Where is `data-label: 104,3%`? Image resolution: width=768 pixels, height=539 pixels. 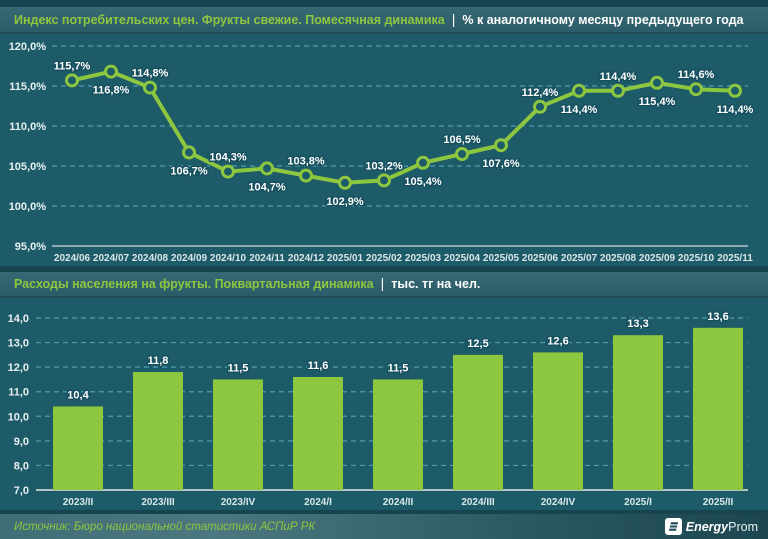
data-label: 104,3% is located at coordinates (228, 158).